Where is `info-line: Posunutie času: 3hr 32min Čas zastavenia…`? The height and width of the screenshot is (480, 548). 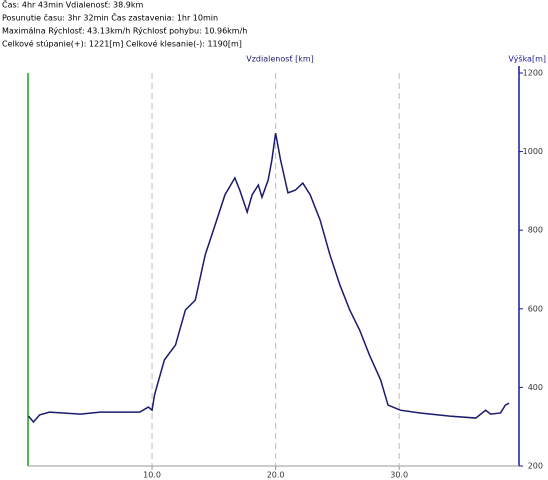
info-line: Posunutie času: 3hr 32min Čas zastavenia… is located at coordinates (110, 17).